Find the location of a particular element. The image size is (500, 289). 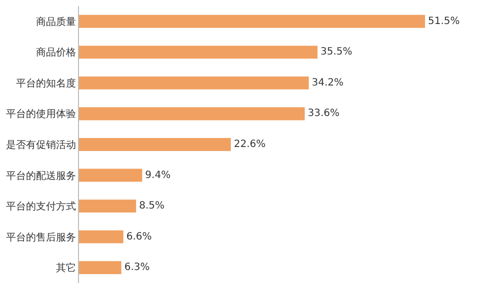

y-tick-label: 平台的支付方式 is located at coordinates (41, 206).